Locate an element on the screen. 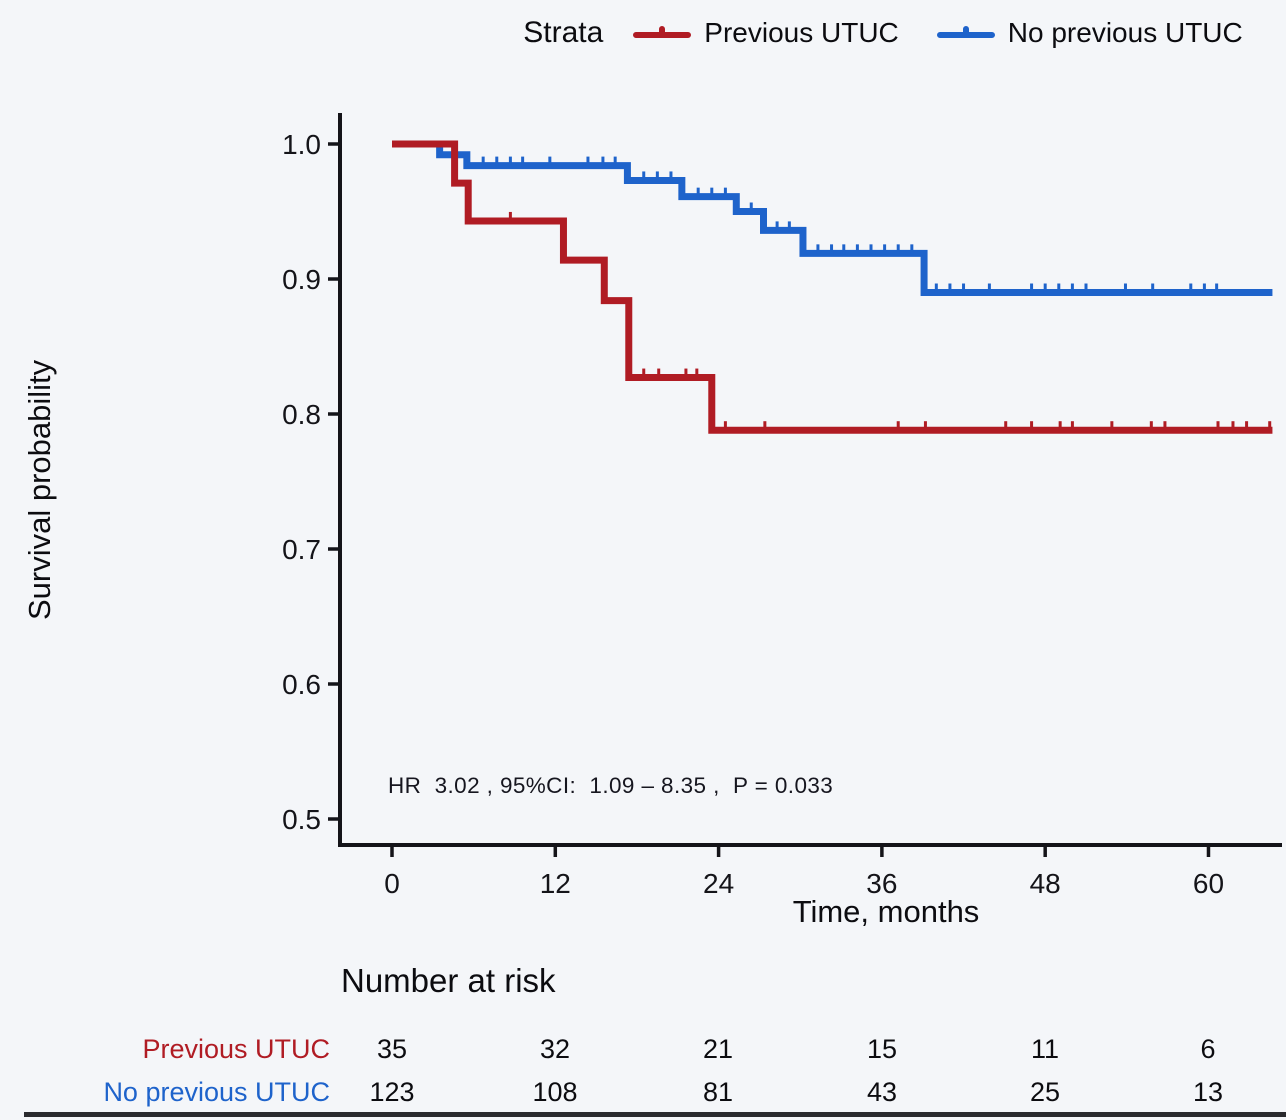 The height and width of the screenshot is (1120, 1286). legend: Strata Previous UTUC No previous UTUC is located at coordinates (883, 33).